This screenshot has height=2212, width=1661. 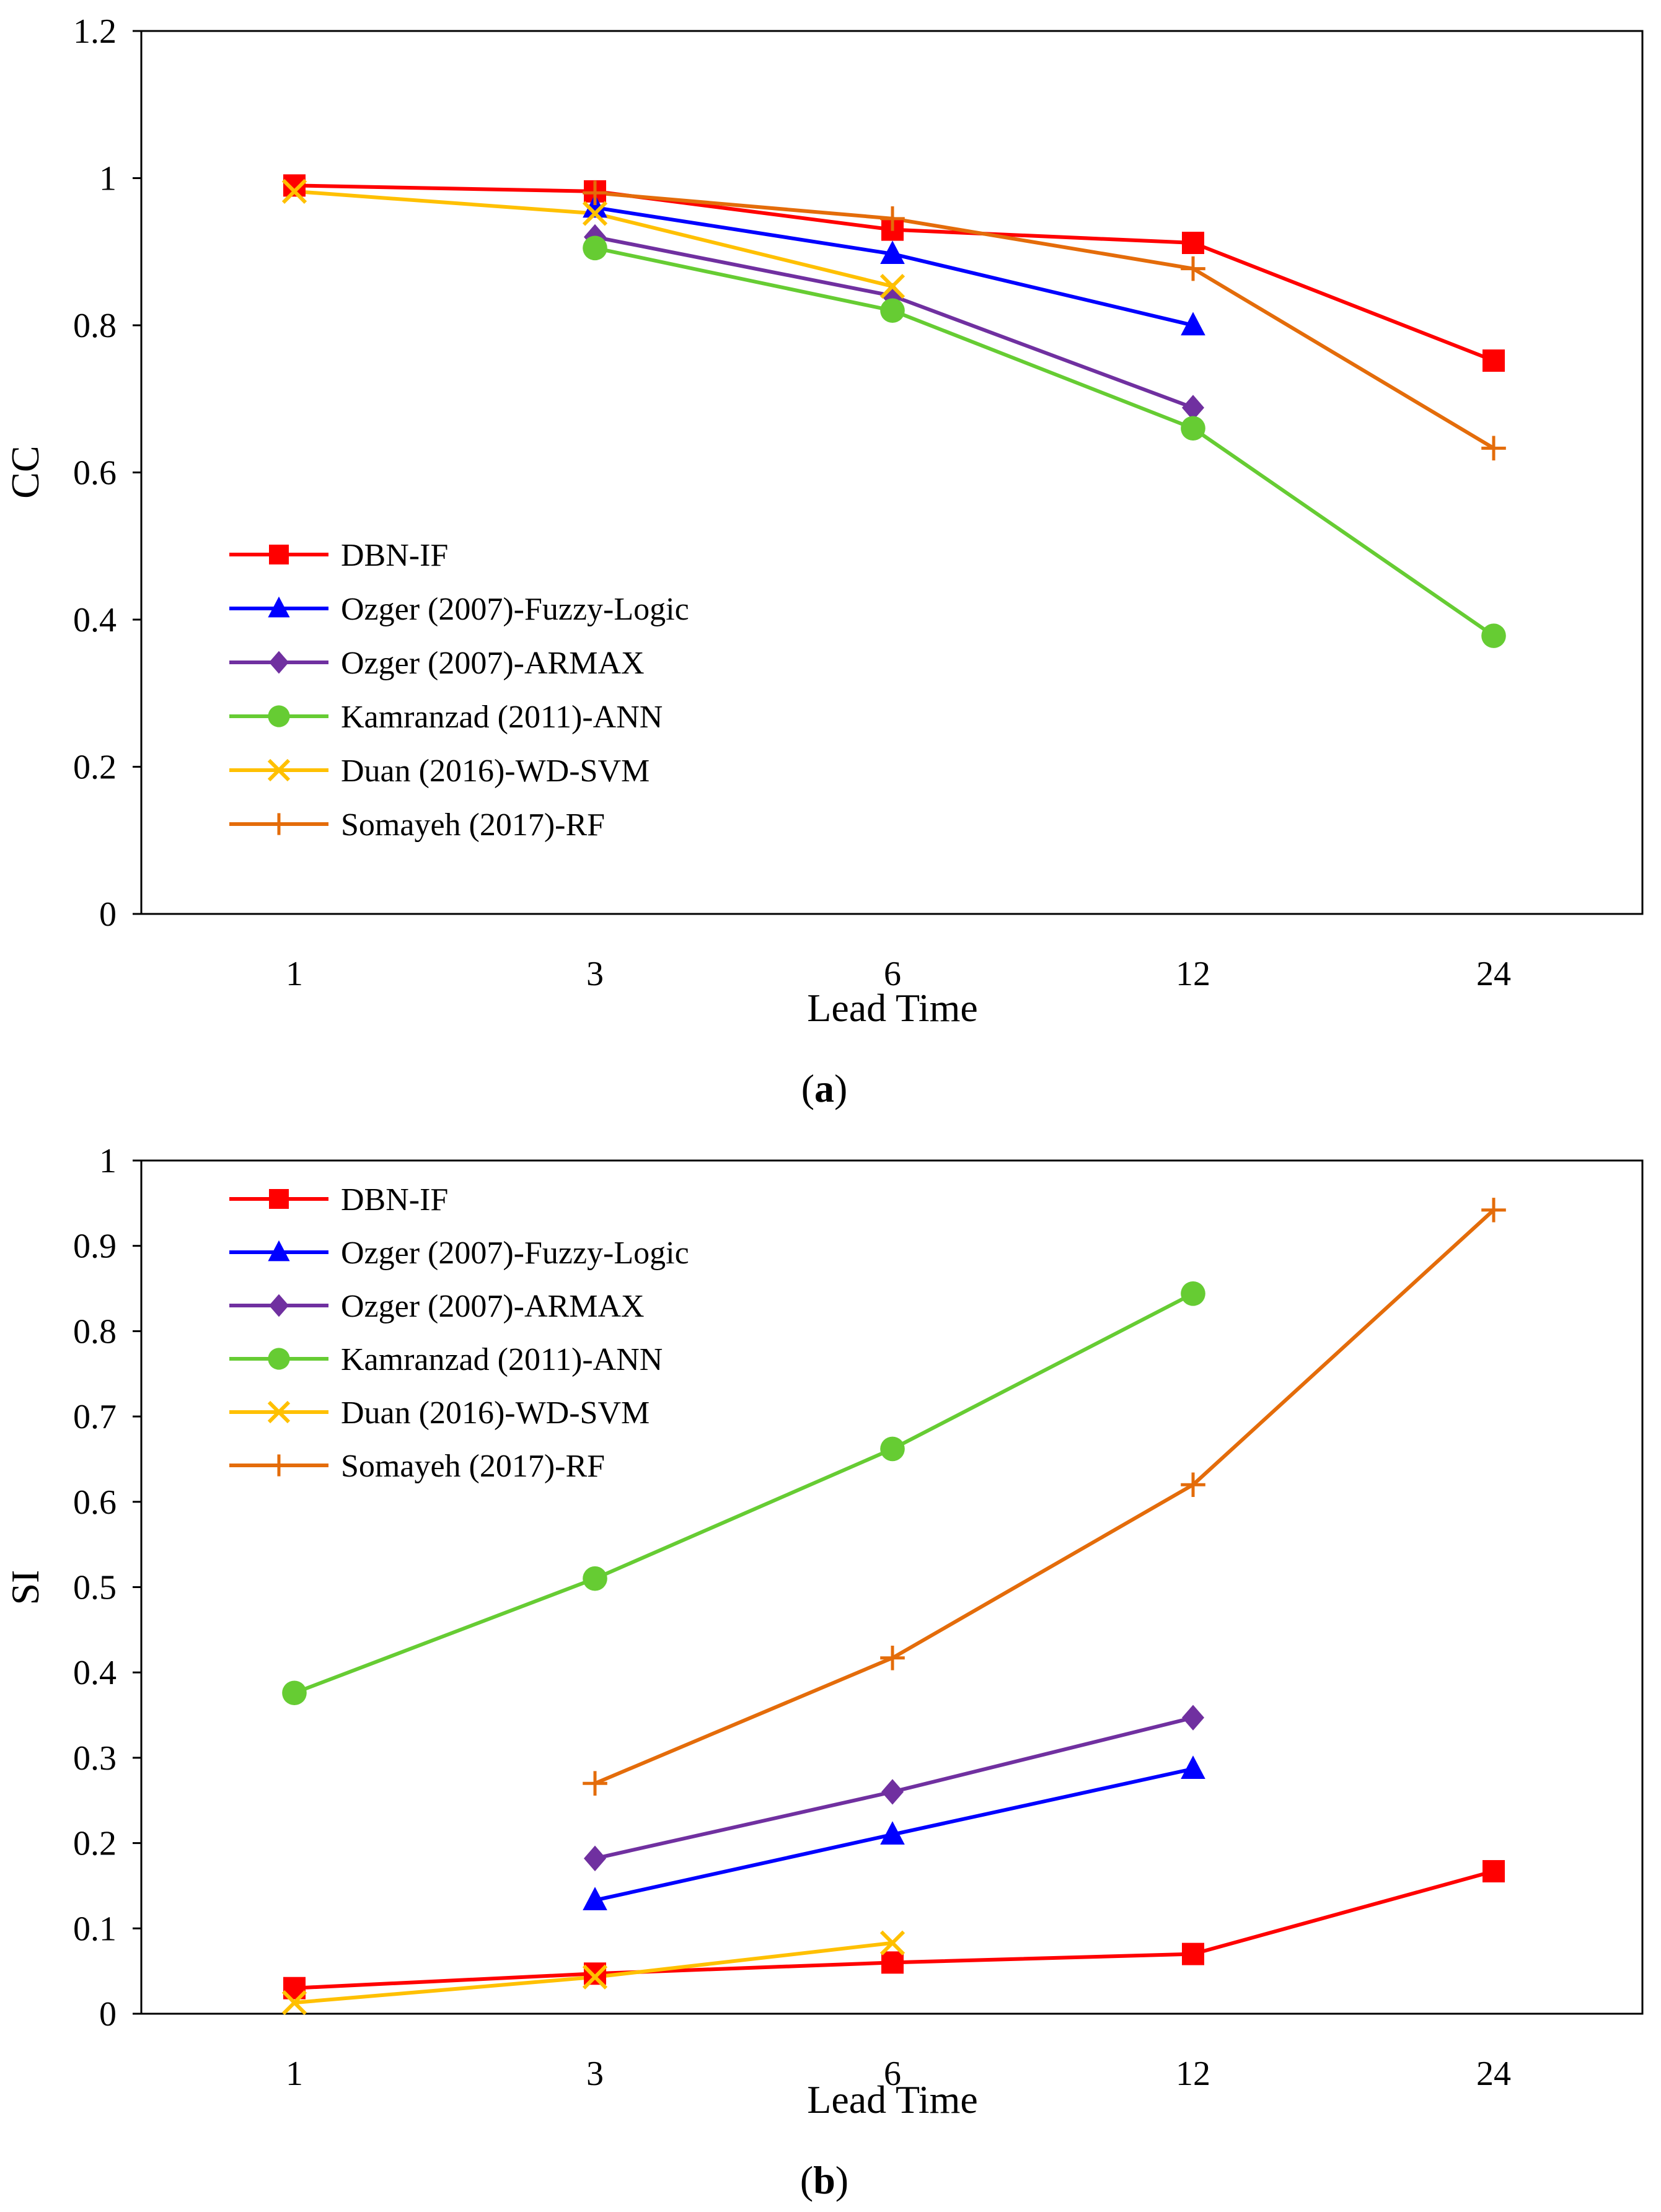 What do you see at coordinates (95, 1929) in the screenshot?
I see `y-tick-label: 0.1` at bounding box center [95, 1929].